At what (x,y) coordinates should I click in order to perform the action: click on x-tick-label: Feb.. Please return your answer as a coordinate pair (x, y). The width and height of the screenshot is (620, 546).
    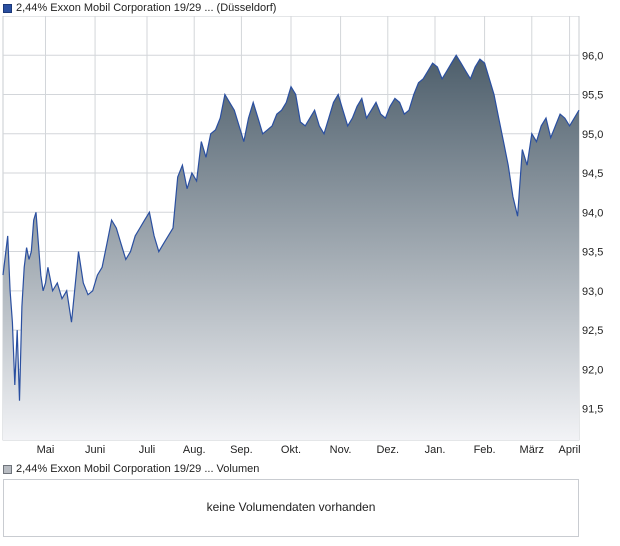
    Looking at the image, I should click on (485, 450).